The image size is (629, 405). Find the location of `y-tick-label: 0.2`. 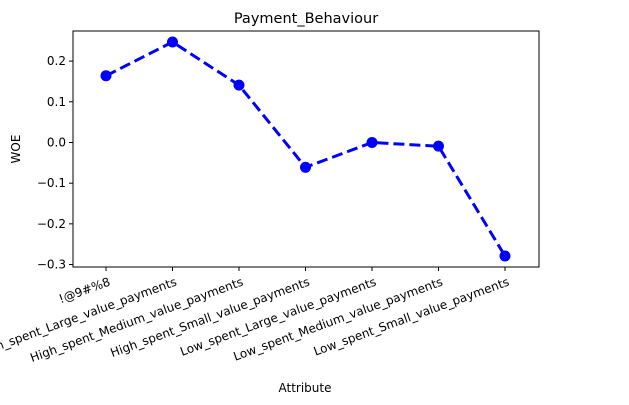

y-tick-label: 0.2 is located at coordinates (56, 61).